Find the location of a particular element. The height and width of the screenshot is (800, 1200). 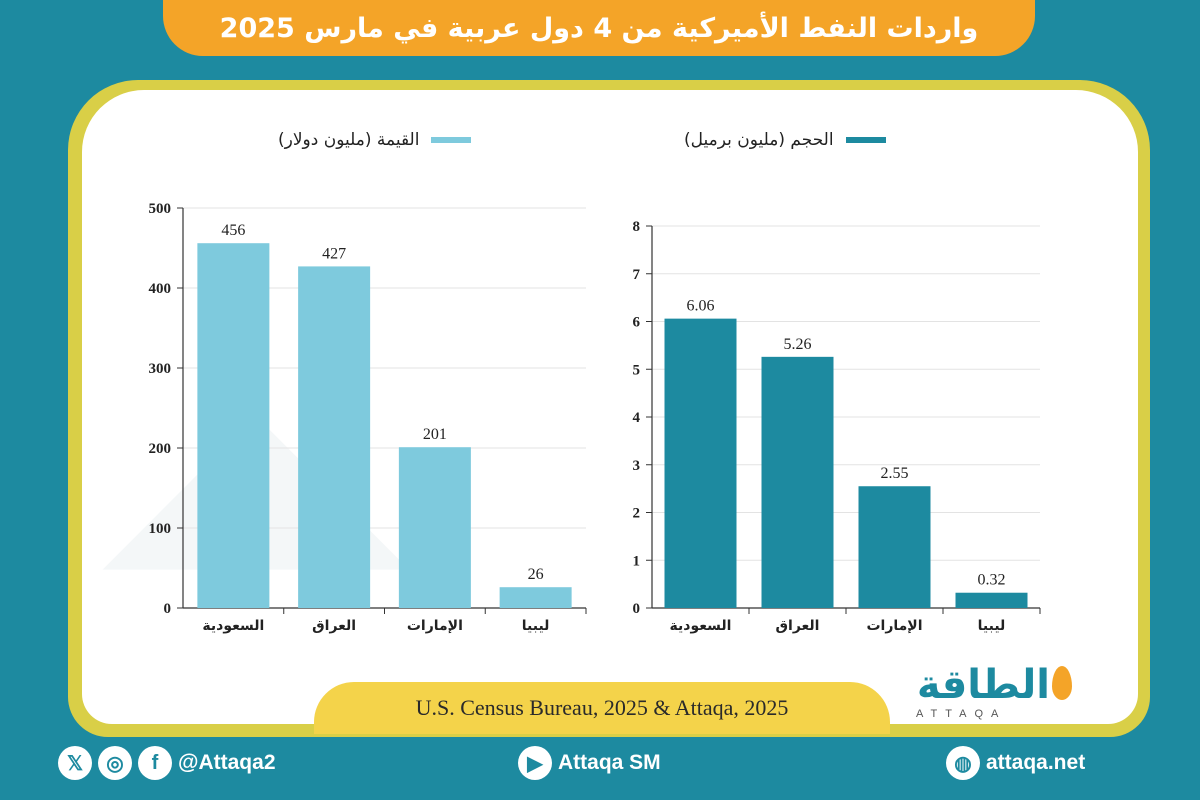

value-category-label-1: العراق is located at coordinates (334, 626).